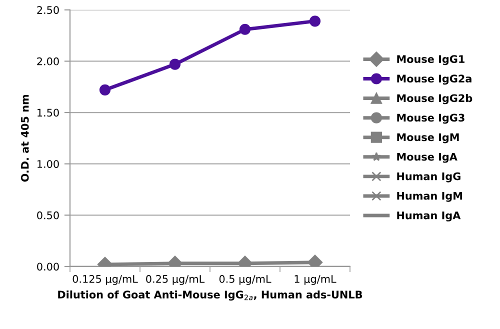 The width and height of the screenshot is (500, 329). I want to click on legend-label: Mouse IgG1, so click(430, 60).